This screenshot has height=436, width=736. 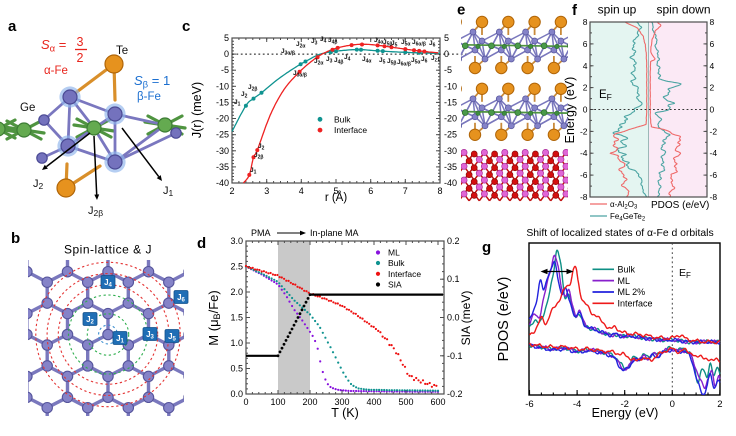 I want to click on svg-text: M (μB/Fe), so click(x=214, y=317).